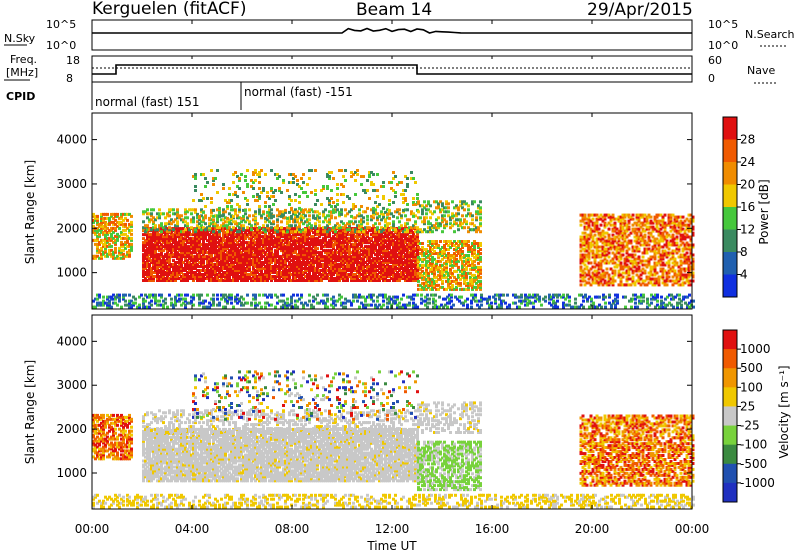 The image size is (800, 558). What do you see at coordinates (723, 24) in the screenshot?
I see `noise-tick-right-high: 10^5` at bounding box center [723, 24].